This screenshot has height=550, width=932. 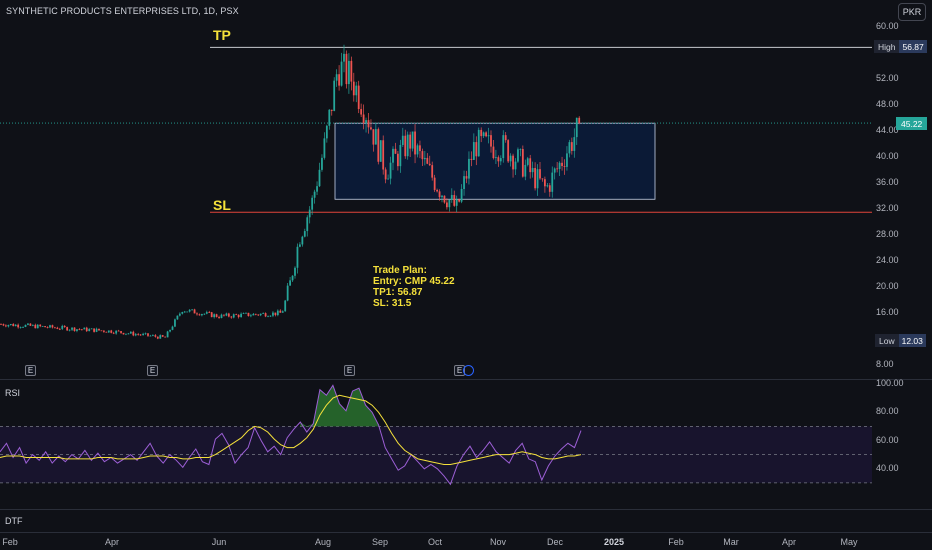 What do you see at coordinates (900, 340) in the screenshot?
I see `low-price-tag: Low 12.03` at bounding box center [900, 340].